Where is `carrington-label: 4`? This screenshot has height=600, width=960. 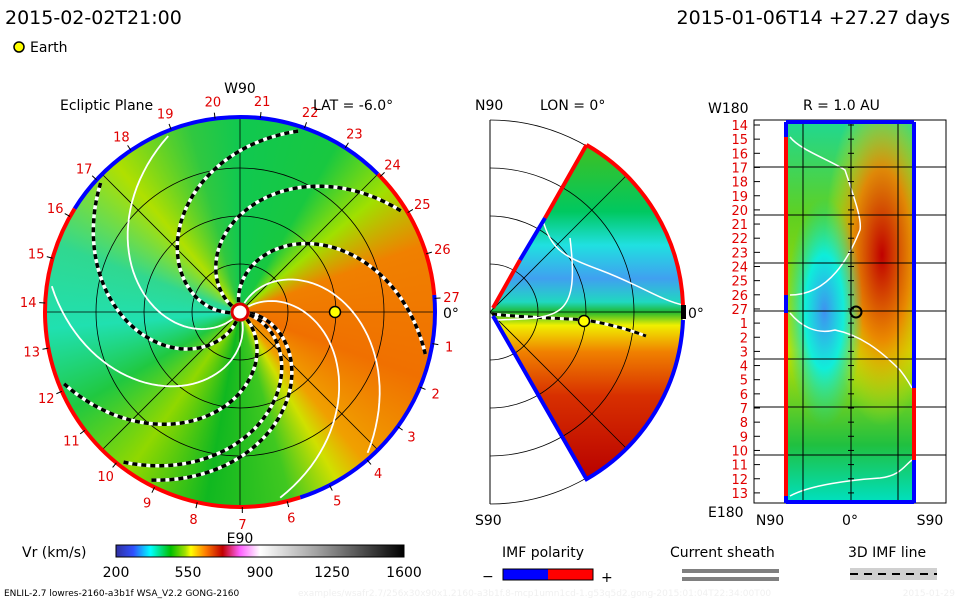
carrington-label: 4 is located at coordinates (378, 474).